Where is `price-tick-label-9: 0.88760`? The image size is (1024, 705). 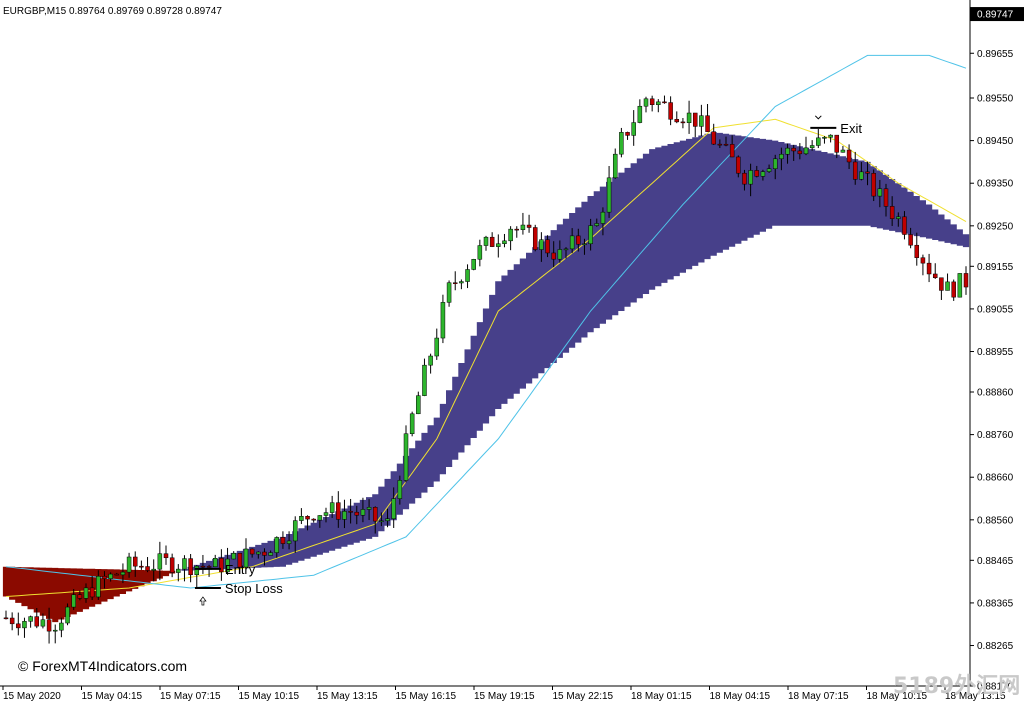
price-tick-label-9: 0.88760 is located at coordinates (995, 435).